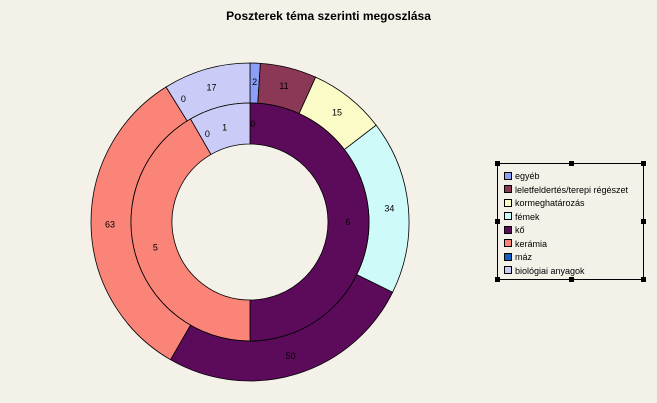 Image resolution: width=657 pixels, height=403 pixels. I want to click on legend-entry-0: egyéb, so click(522, 176).